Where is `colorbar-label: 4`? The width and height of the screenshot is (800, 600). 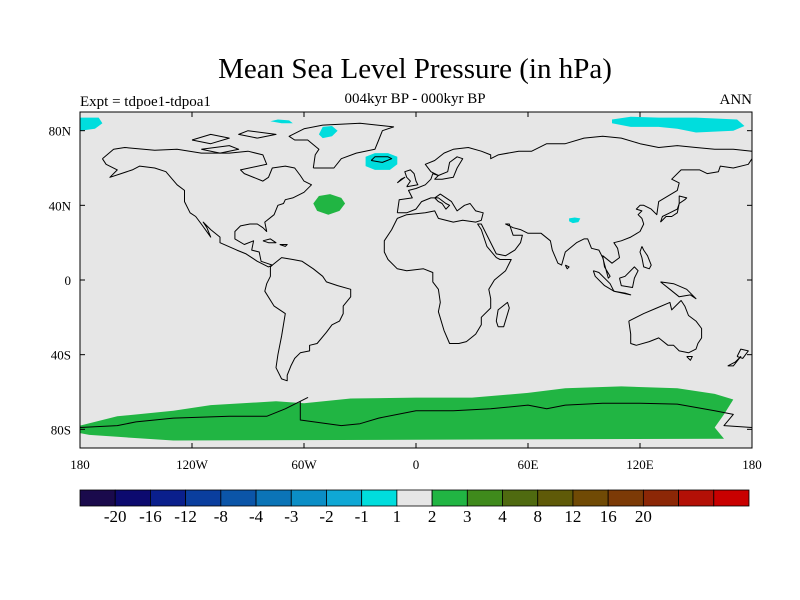 colorbar-label: 4 is located at coordinates (502, 516).